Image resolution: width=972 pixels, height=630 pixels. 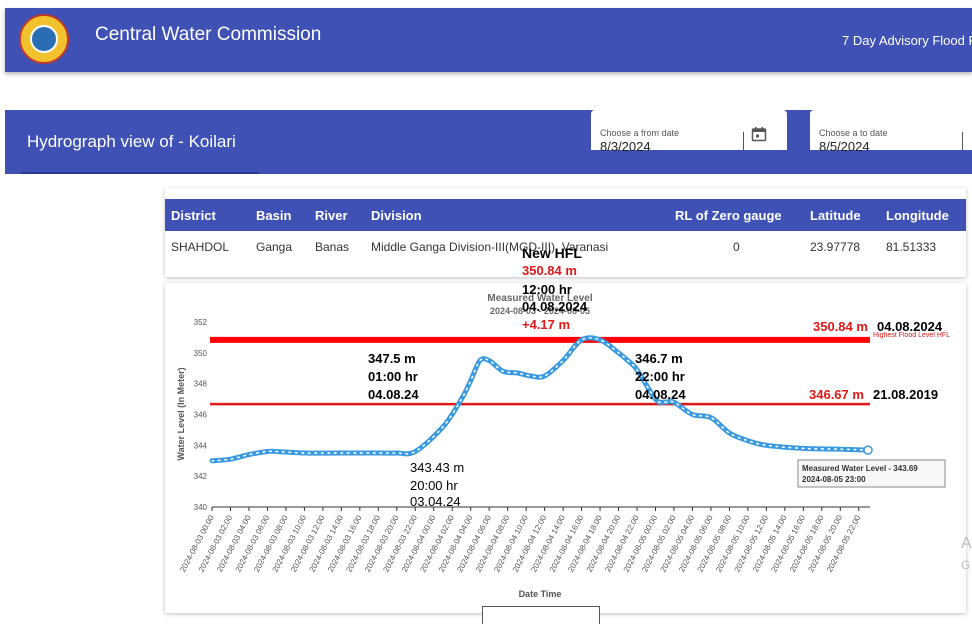 I want to click on to-date-label: Choose a to date, so click(x=853, y=133).